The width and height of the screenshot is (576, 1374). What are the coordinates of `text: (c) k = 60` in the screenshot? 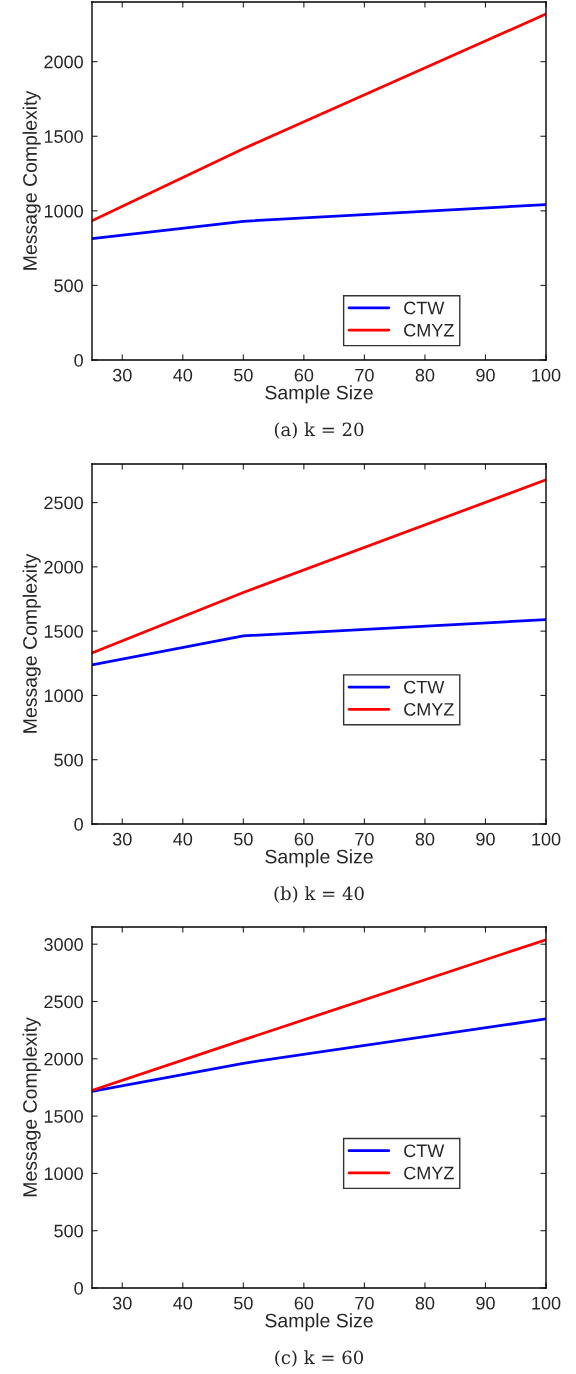 It's located at (319, 1358).